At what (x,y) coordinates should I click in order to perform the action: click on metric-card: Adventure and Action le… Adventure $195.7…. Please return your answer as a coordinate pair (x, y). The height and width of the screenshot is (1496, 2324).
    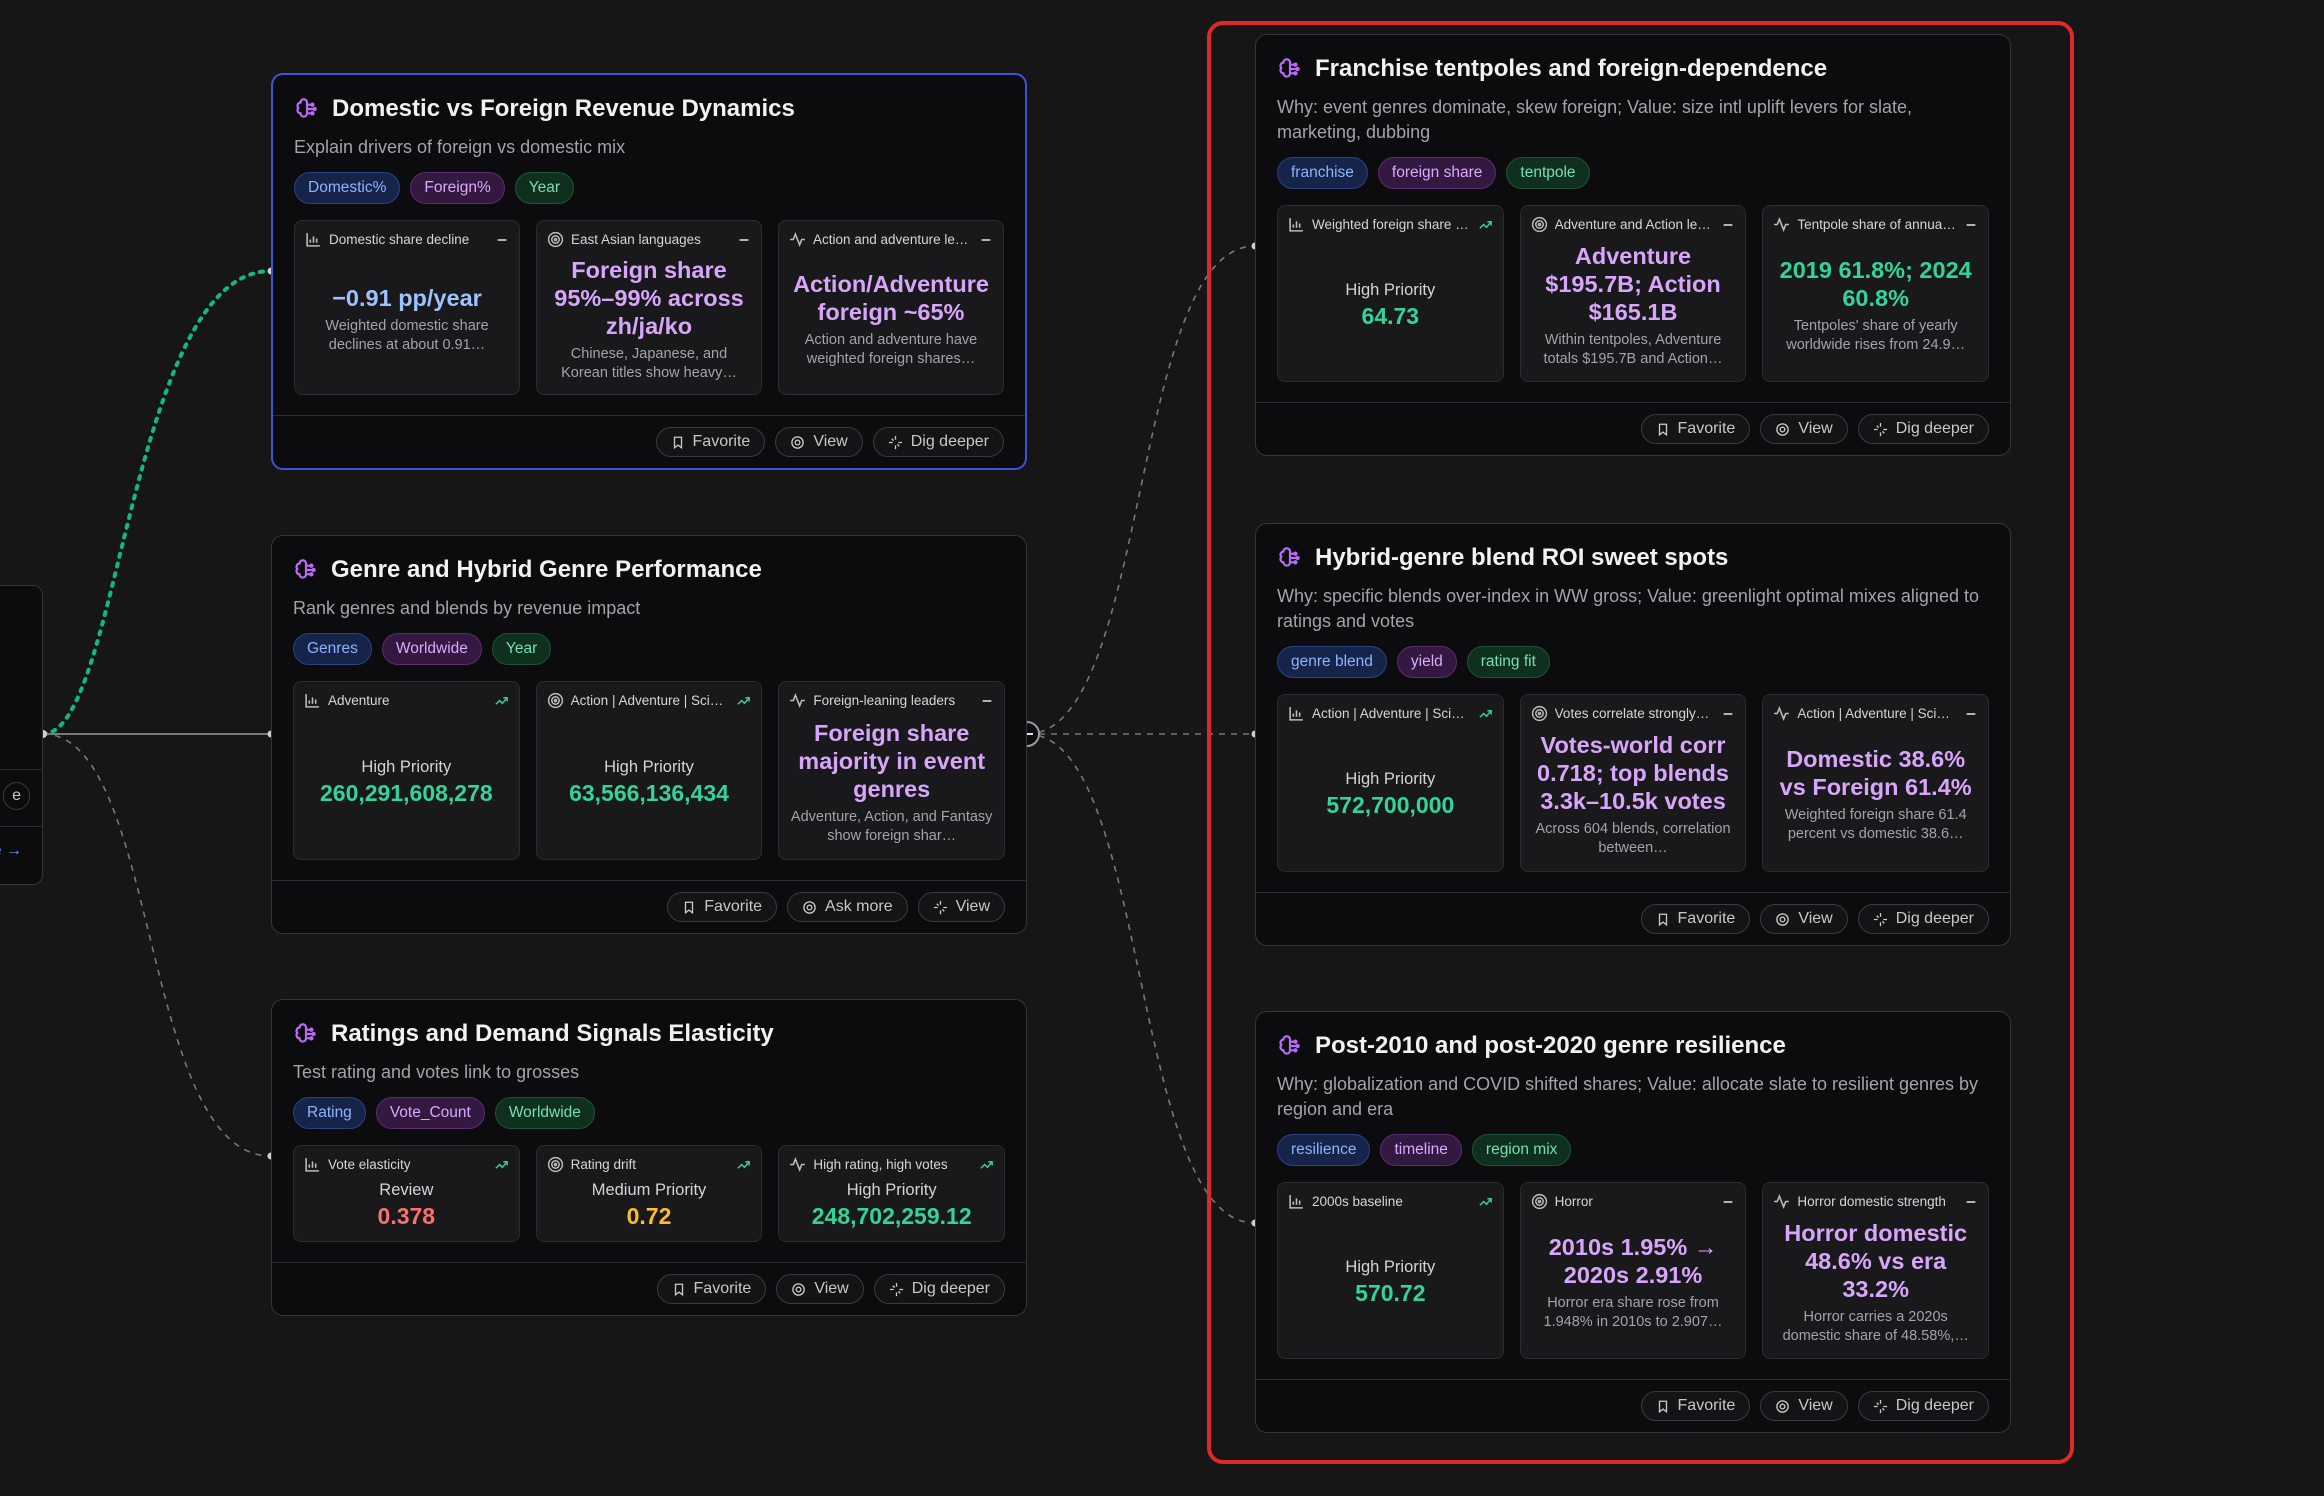
    Looking at the image, I should click on (1633, 293).